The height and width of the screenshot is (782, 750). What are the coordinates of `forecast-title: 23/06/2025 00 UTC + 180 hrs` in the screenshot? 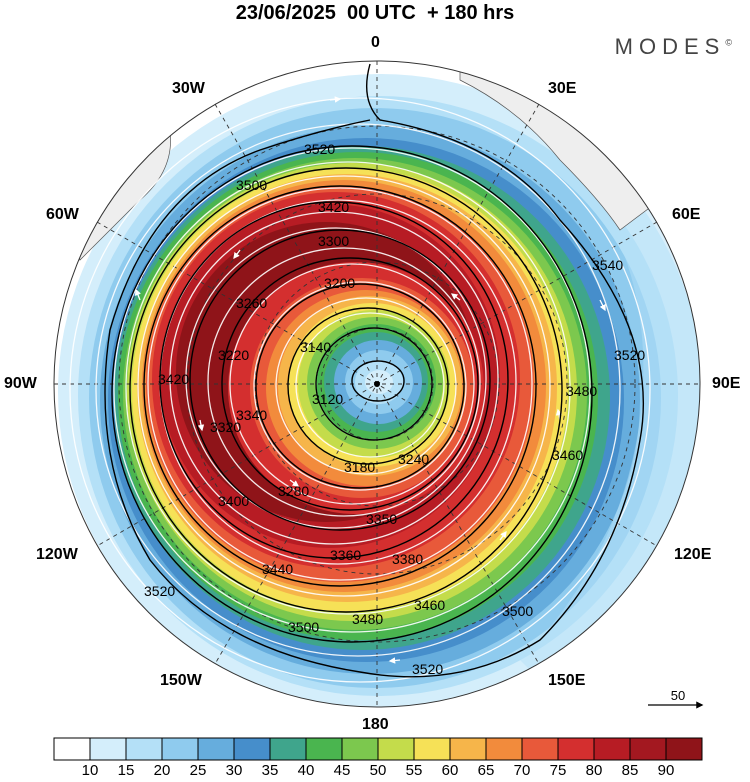 It's located at (375, 13).